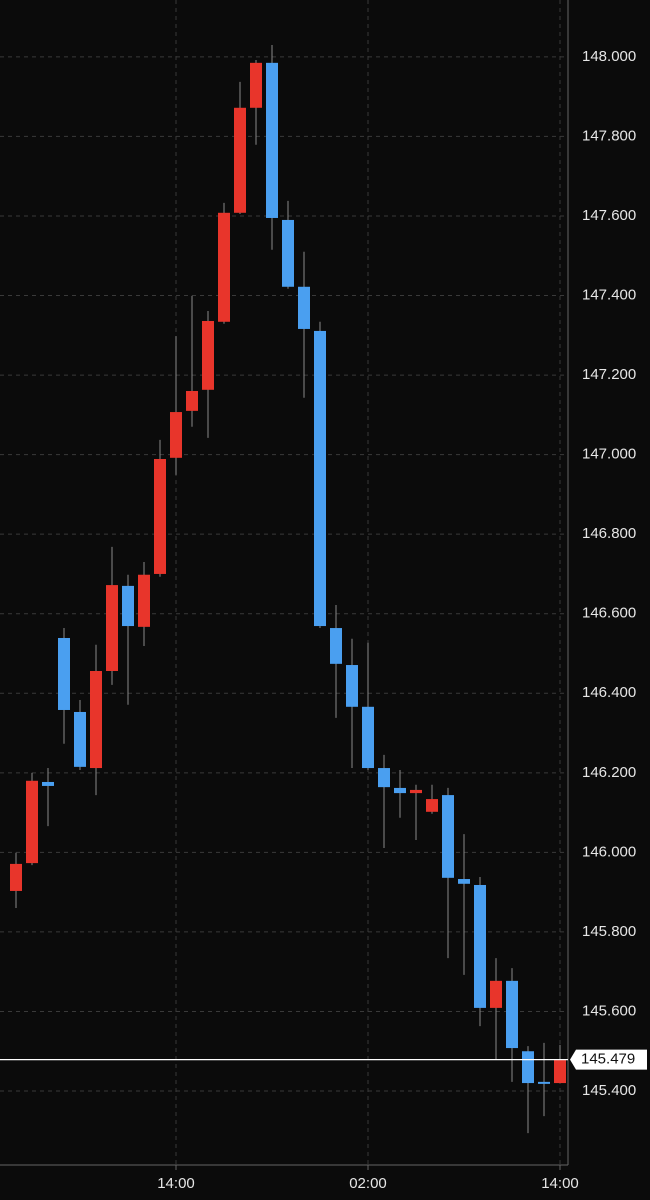  Describe the element at coordinates (609, 1090) in the screenshot. I see `y-tick-label: 145.400` at that location.